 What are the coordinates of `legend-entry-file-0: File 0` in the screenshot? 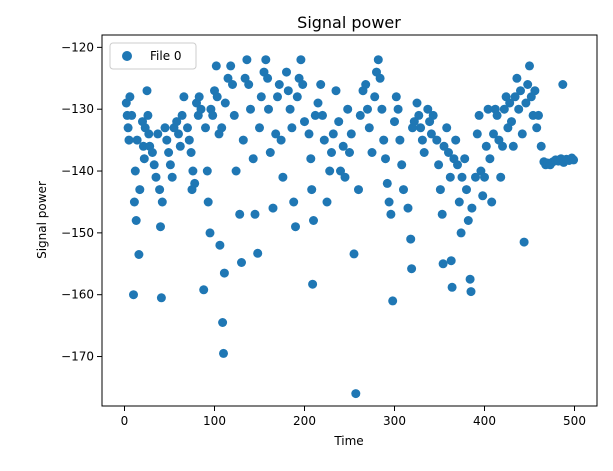 It's located at (166, 56).